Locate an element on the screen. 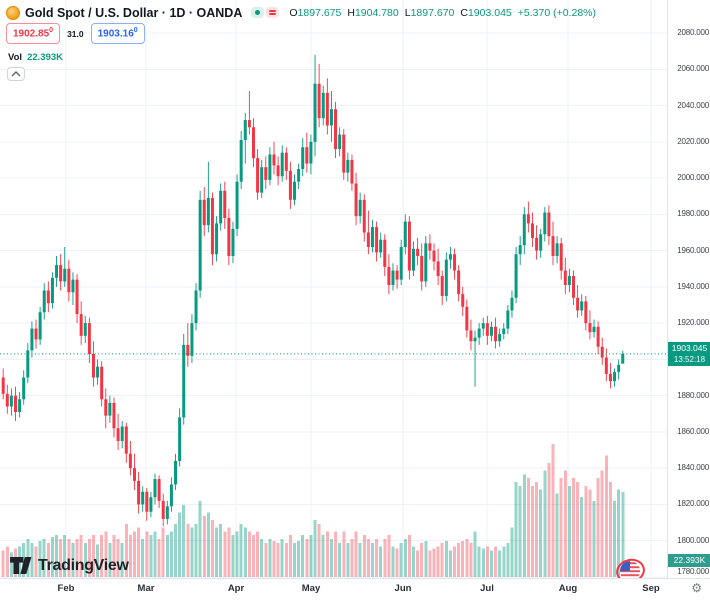 This screenshot has height=600, width=710. buy-button: 1903.160 is located at coordinates (117, 33).